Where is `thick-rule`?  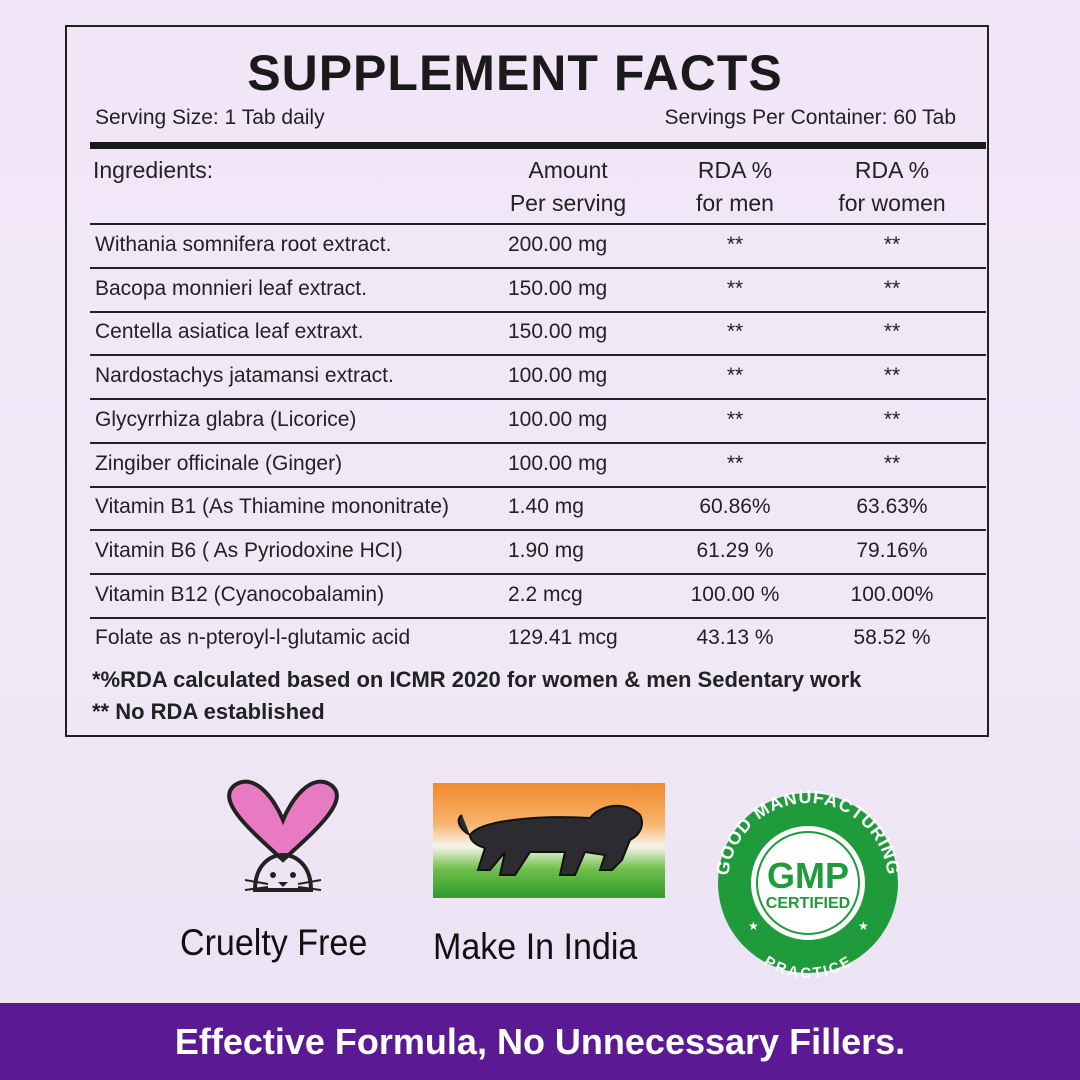
thick-rule is located at coordinates (538, 145).